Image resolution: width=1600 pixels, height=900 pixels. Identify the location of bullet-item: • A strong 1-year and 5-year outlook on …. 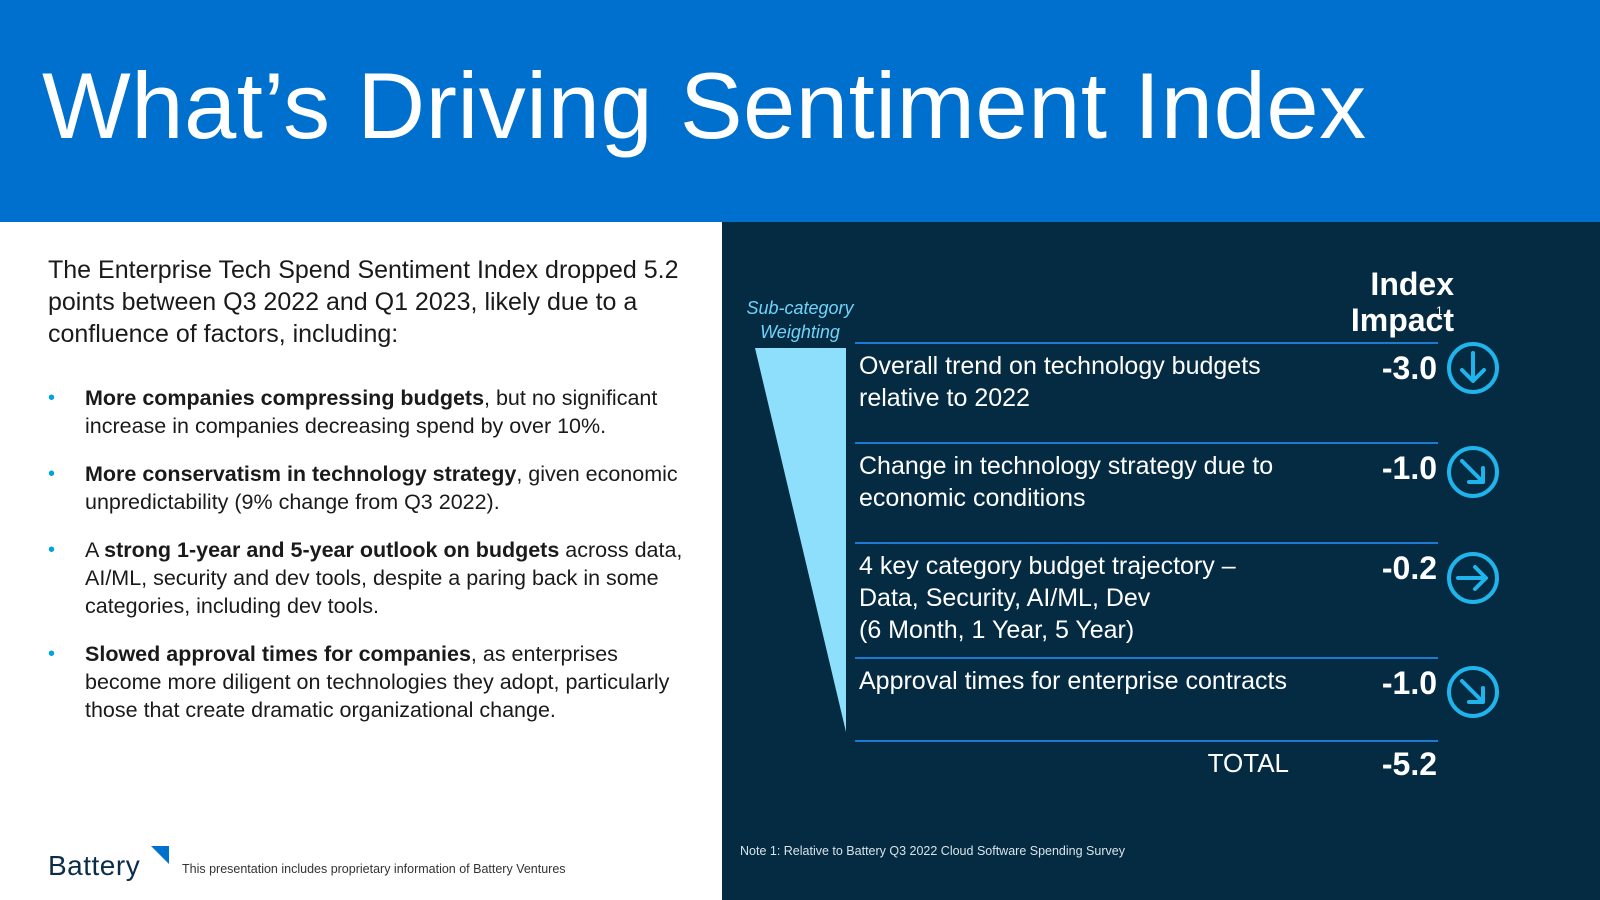
(368, 578).